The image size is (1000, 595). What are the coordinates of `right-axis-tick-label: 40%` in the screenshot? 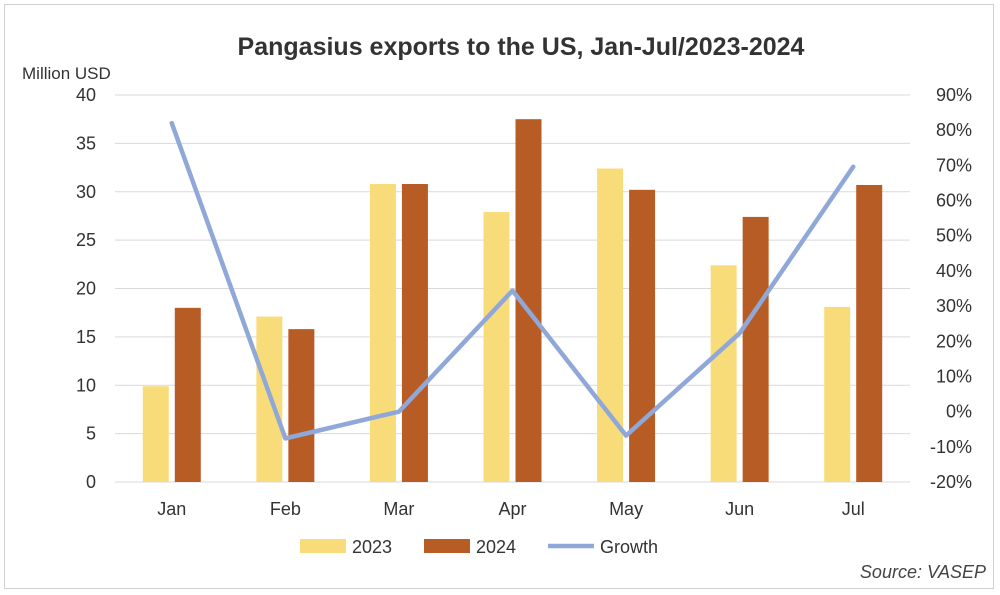 It's located at (954, 271).